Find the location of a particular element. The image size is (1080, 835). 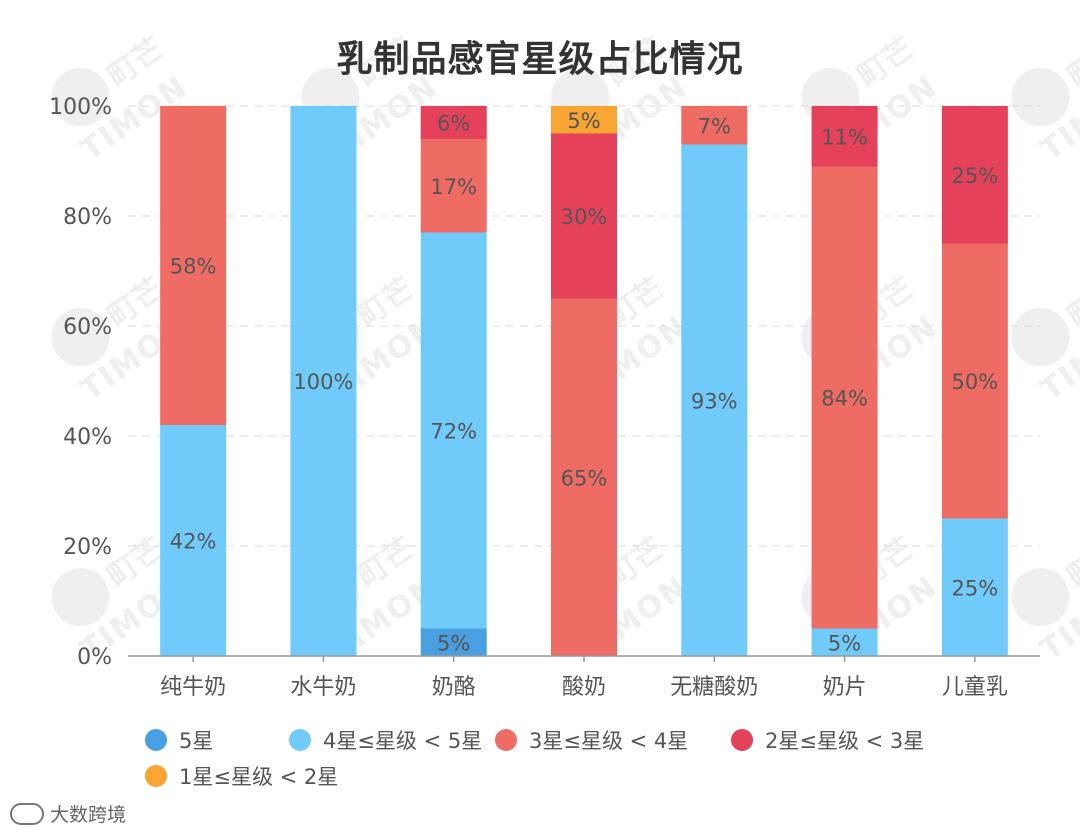

data-label: 17% is located at coordinates (453, 187).